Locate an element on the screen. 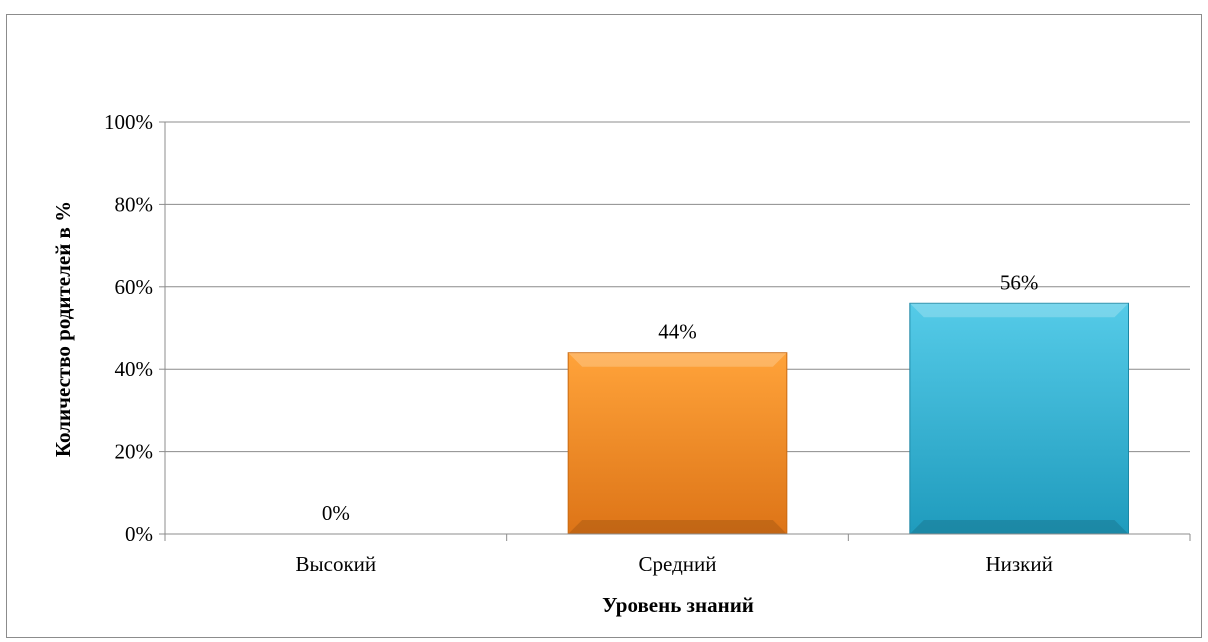  y-tick-label: 0% is located at coordinates (139, 534).